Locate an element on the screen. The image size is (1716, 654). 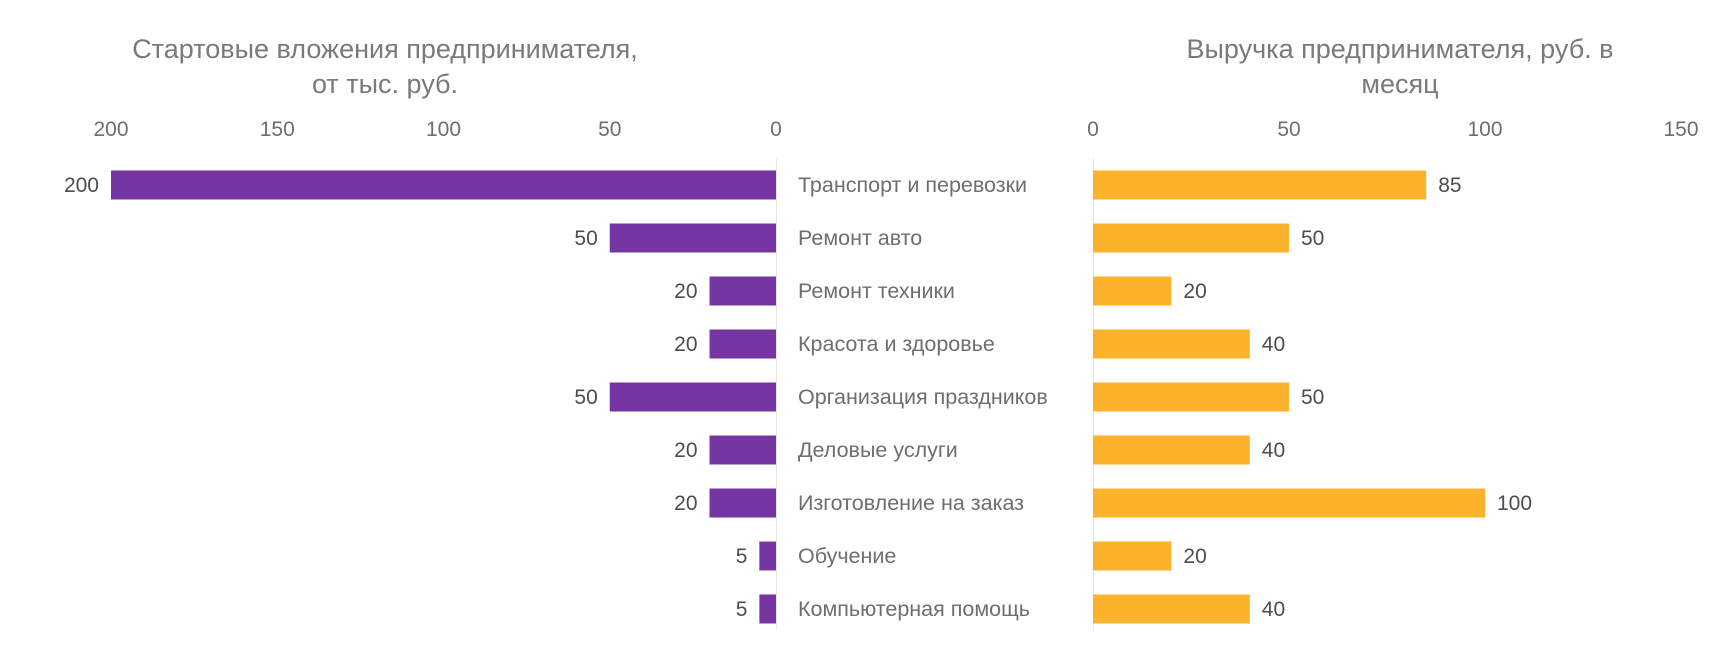
left-chart-tick-label: 200 is located at coordinates (110, 129).